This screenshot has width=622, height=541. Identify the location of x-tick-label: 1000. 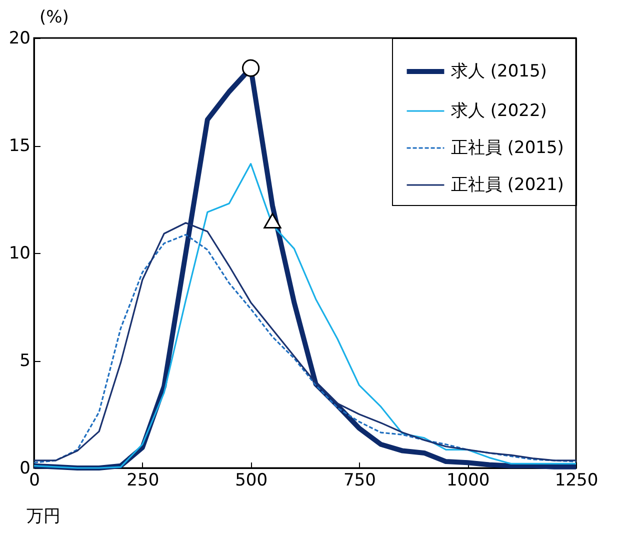
(468, 480).